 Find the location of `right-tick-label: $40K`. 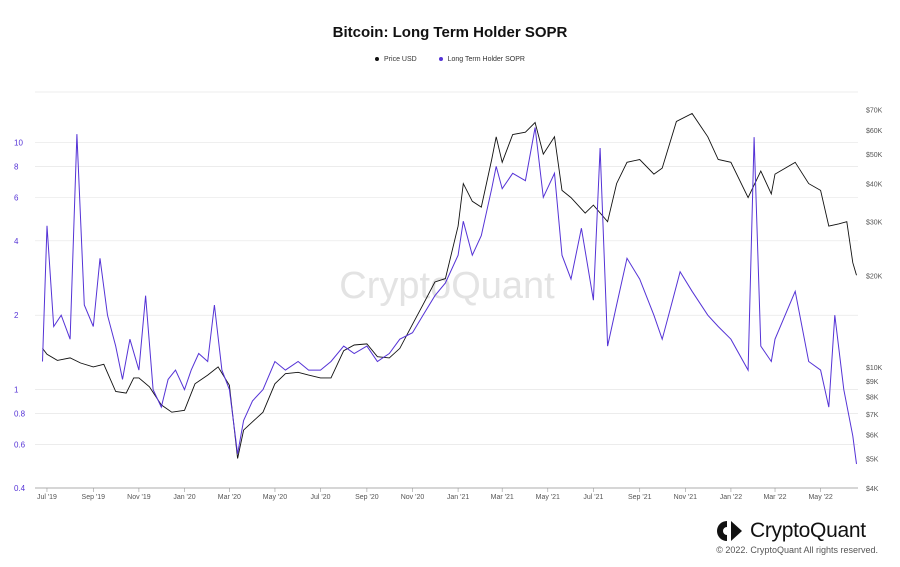

right-tick-label: $40K is located at coordinates (874, 185).